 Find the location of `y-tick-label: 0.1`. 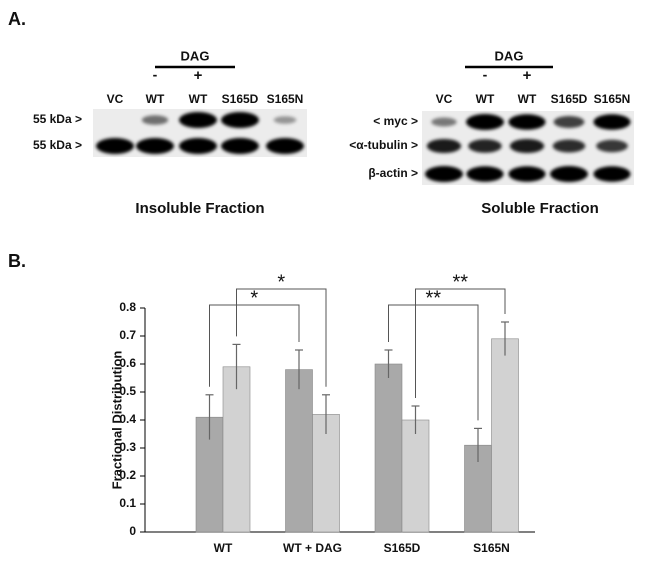

y-tick-label: 0.1 is located at coordinates (127, 503).